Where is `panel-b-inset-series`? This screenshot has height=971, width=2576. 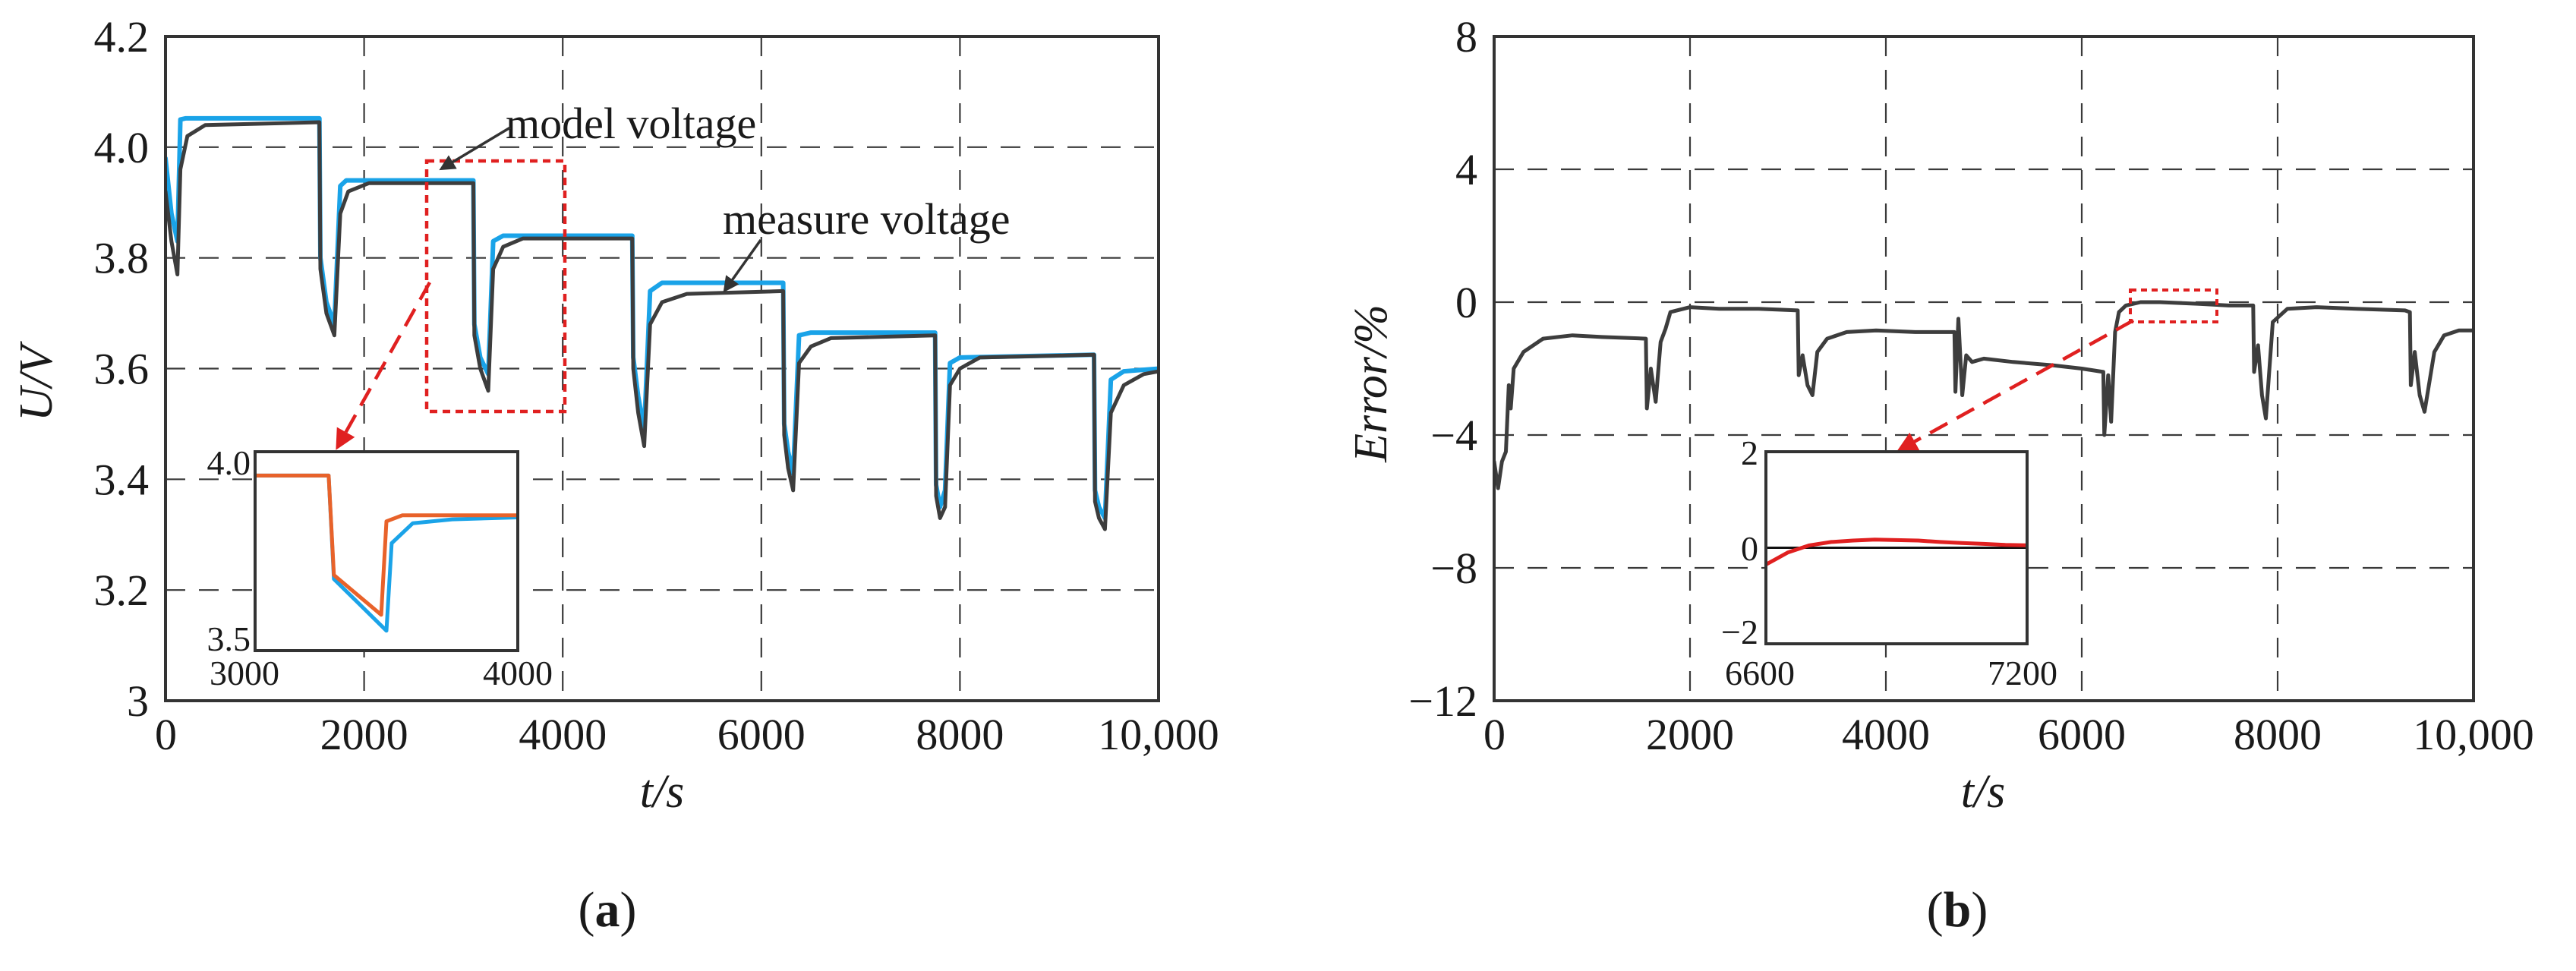 panel-b-inset-series is located at coordinates (1896, 552).